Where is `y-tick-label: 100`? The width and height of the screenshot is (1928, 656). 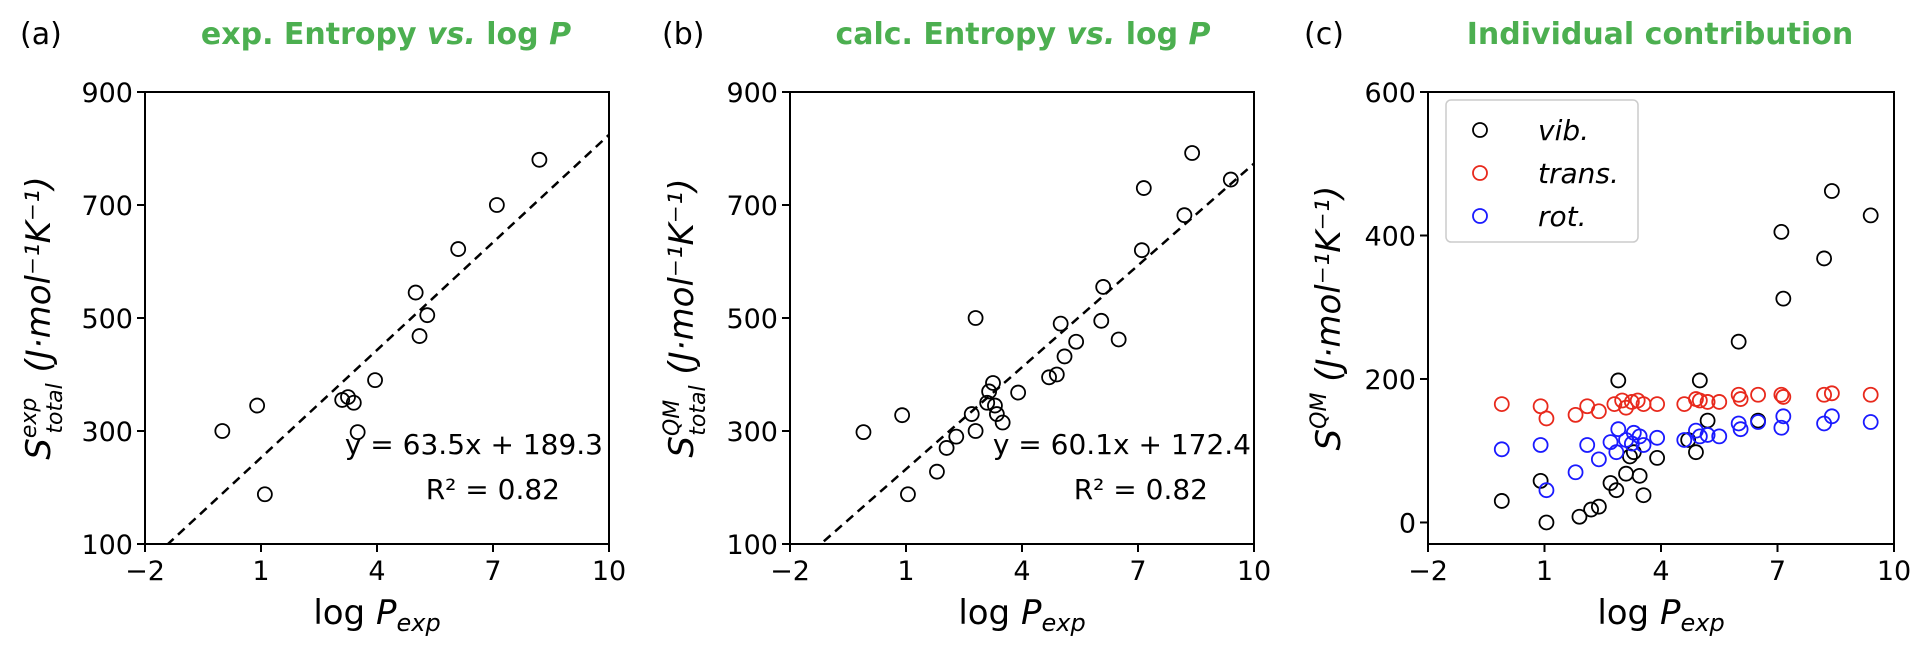
y-tick-label: 100 is located at coordinates (752, 545).